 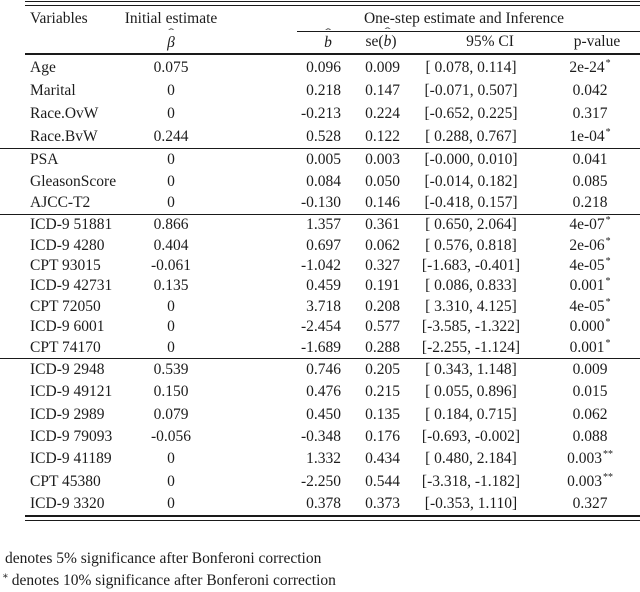 What do you see at coordinates (590, 436) in the screenshot?
I see `cell-pvalue: 0.088` at bounding box center [590, 436].